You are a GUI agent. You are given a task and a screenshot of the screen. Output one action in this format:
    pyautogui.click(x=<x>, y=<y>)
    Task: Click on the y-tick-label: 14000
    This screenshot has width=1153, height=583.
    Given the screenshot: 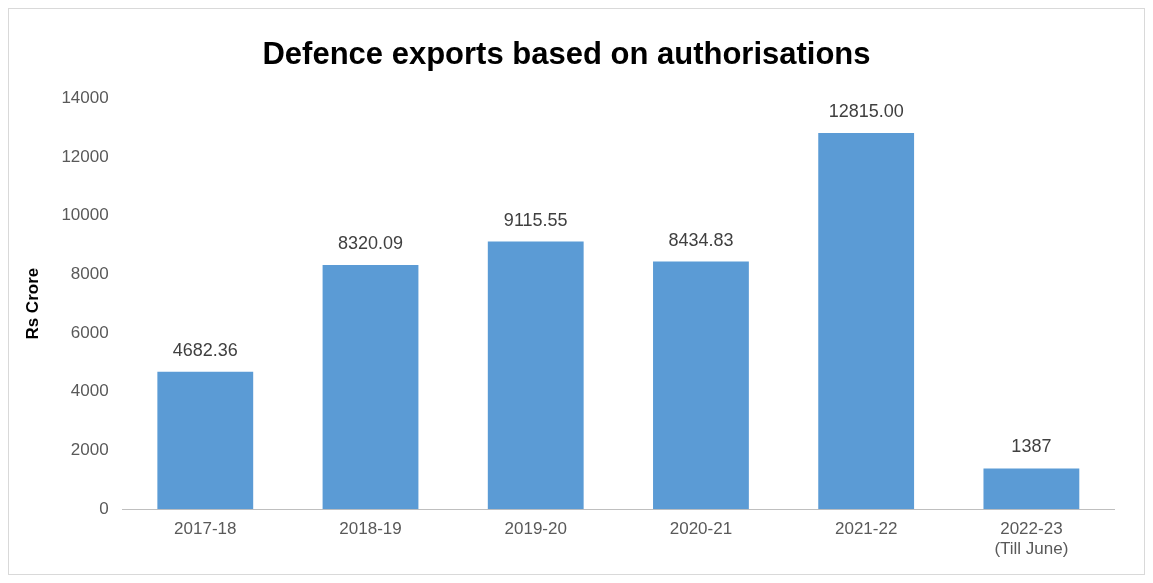 What is the action you would take?
    pyautogui.click(x=85, y=97)
    